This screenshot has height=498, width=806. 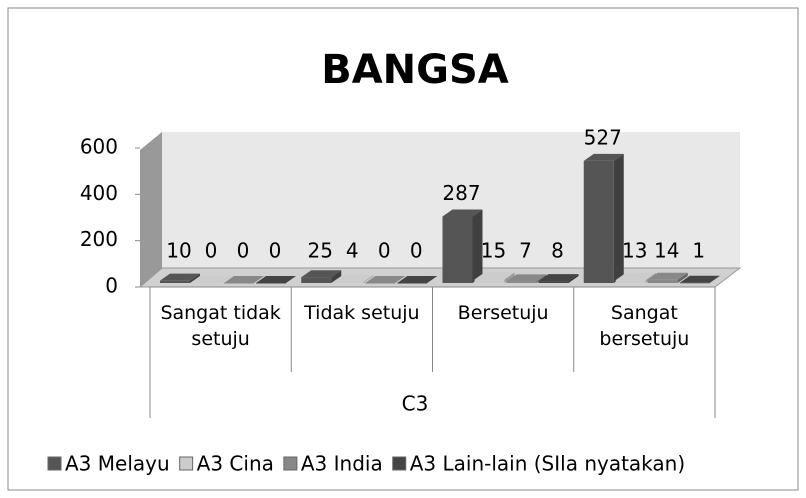 I want to click on legend-label: A3 Cina, so click(x=235, y=464).